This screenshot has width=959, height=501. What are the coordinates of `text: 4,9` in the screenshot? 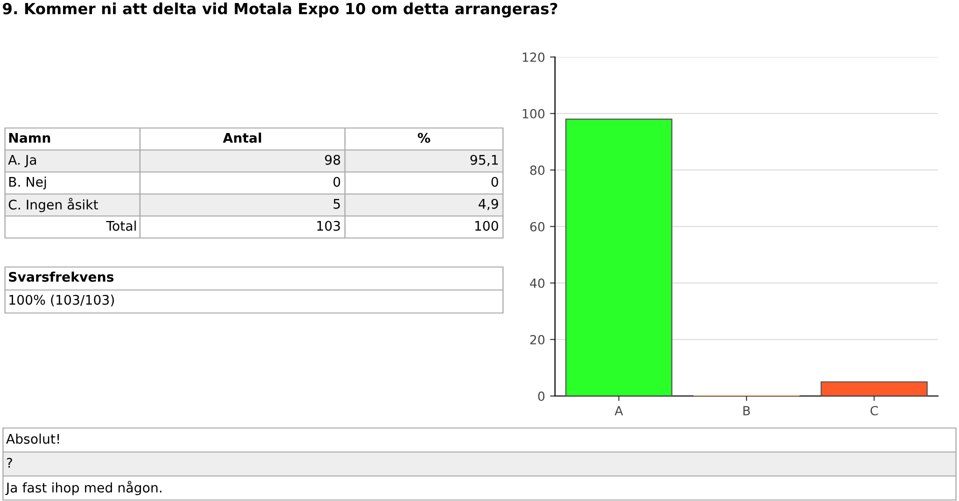 It's located at (488, 204).